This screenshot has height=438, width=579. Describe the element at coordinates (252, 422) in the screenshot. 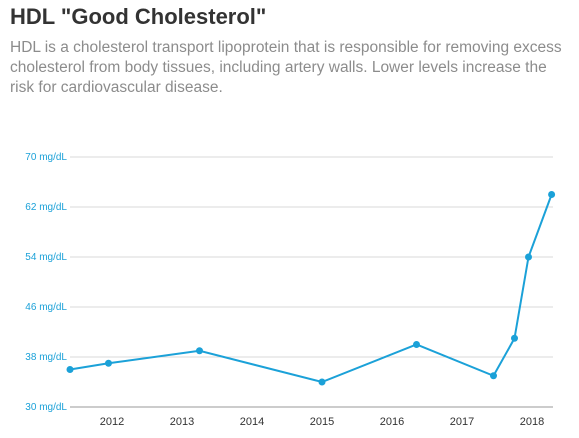

I see `x-tick-label: 2014` at that location.